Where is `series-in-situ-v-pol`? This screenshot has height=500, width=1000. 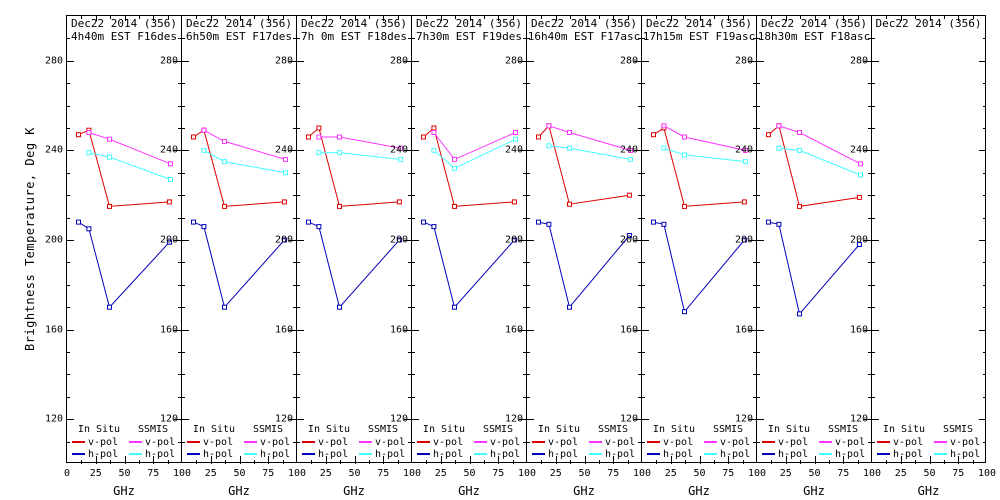
series-in-situ-v-pol is located at coordinates (469, 167).